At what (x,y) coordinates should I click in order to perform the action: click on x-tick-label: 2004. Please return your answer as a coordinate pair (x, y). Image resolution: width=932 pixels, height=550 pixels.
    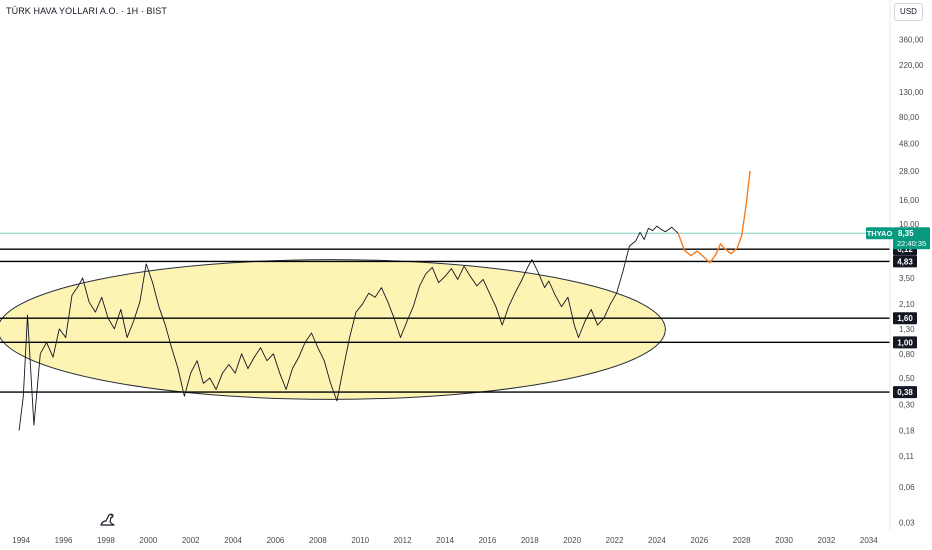
    Looking at the image, I should click on (233, 540).